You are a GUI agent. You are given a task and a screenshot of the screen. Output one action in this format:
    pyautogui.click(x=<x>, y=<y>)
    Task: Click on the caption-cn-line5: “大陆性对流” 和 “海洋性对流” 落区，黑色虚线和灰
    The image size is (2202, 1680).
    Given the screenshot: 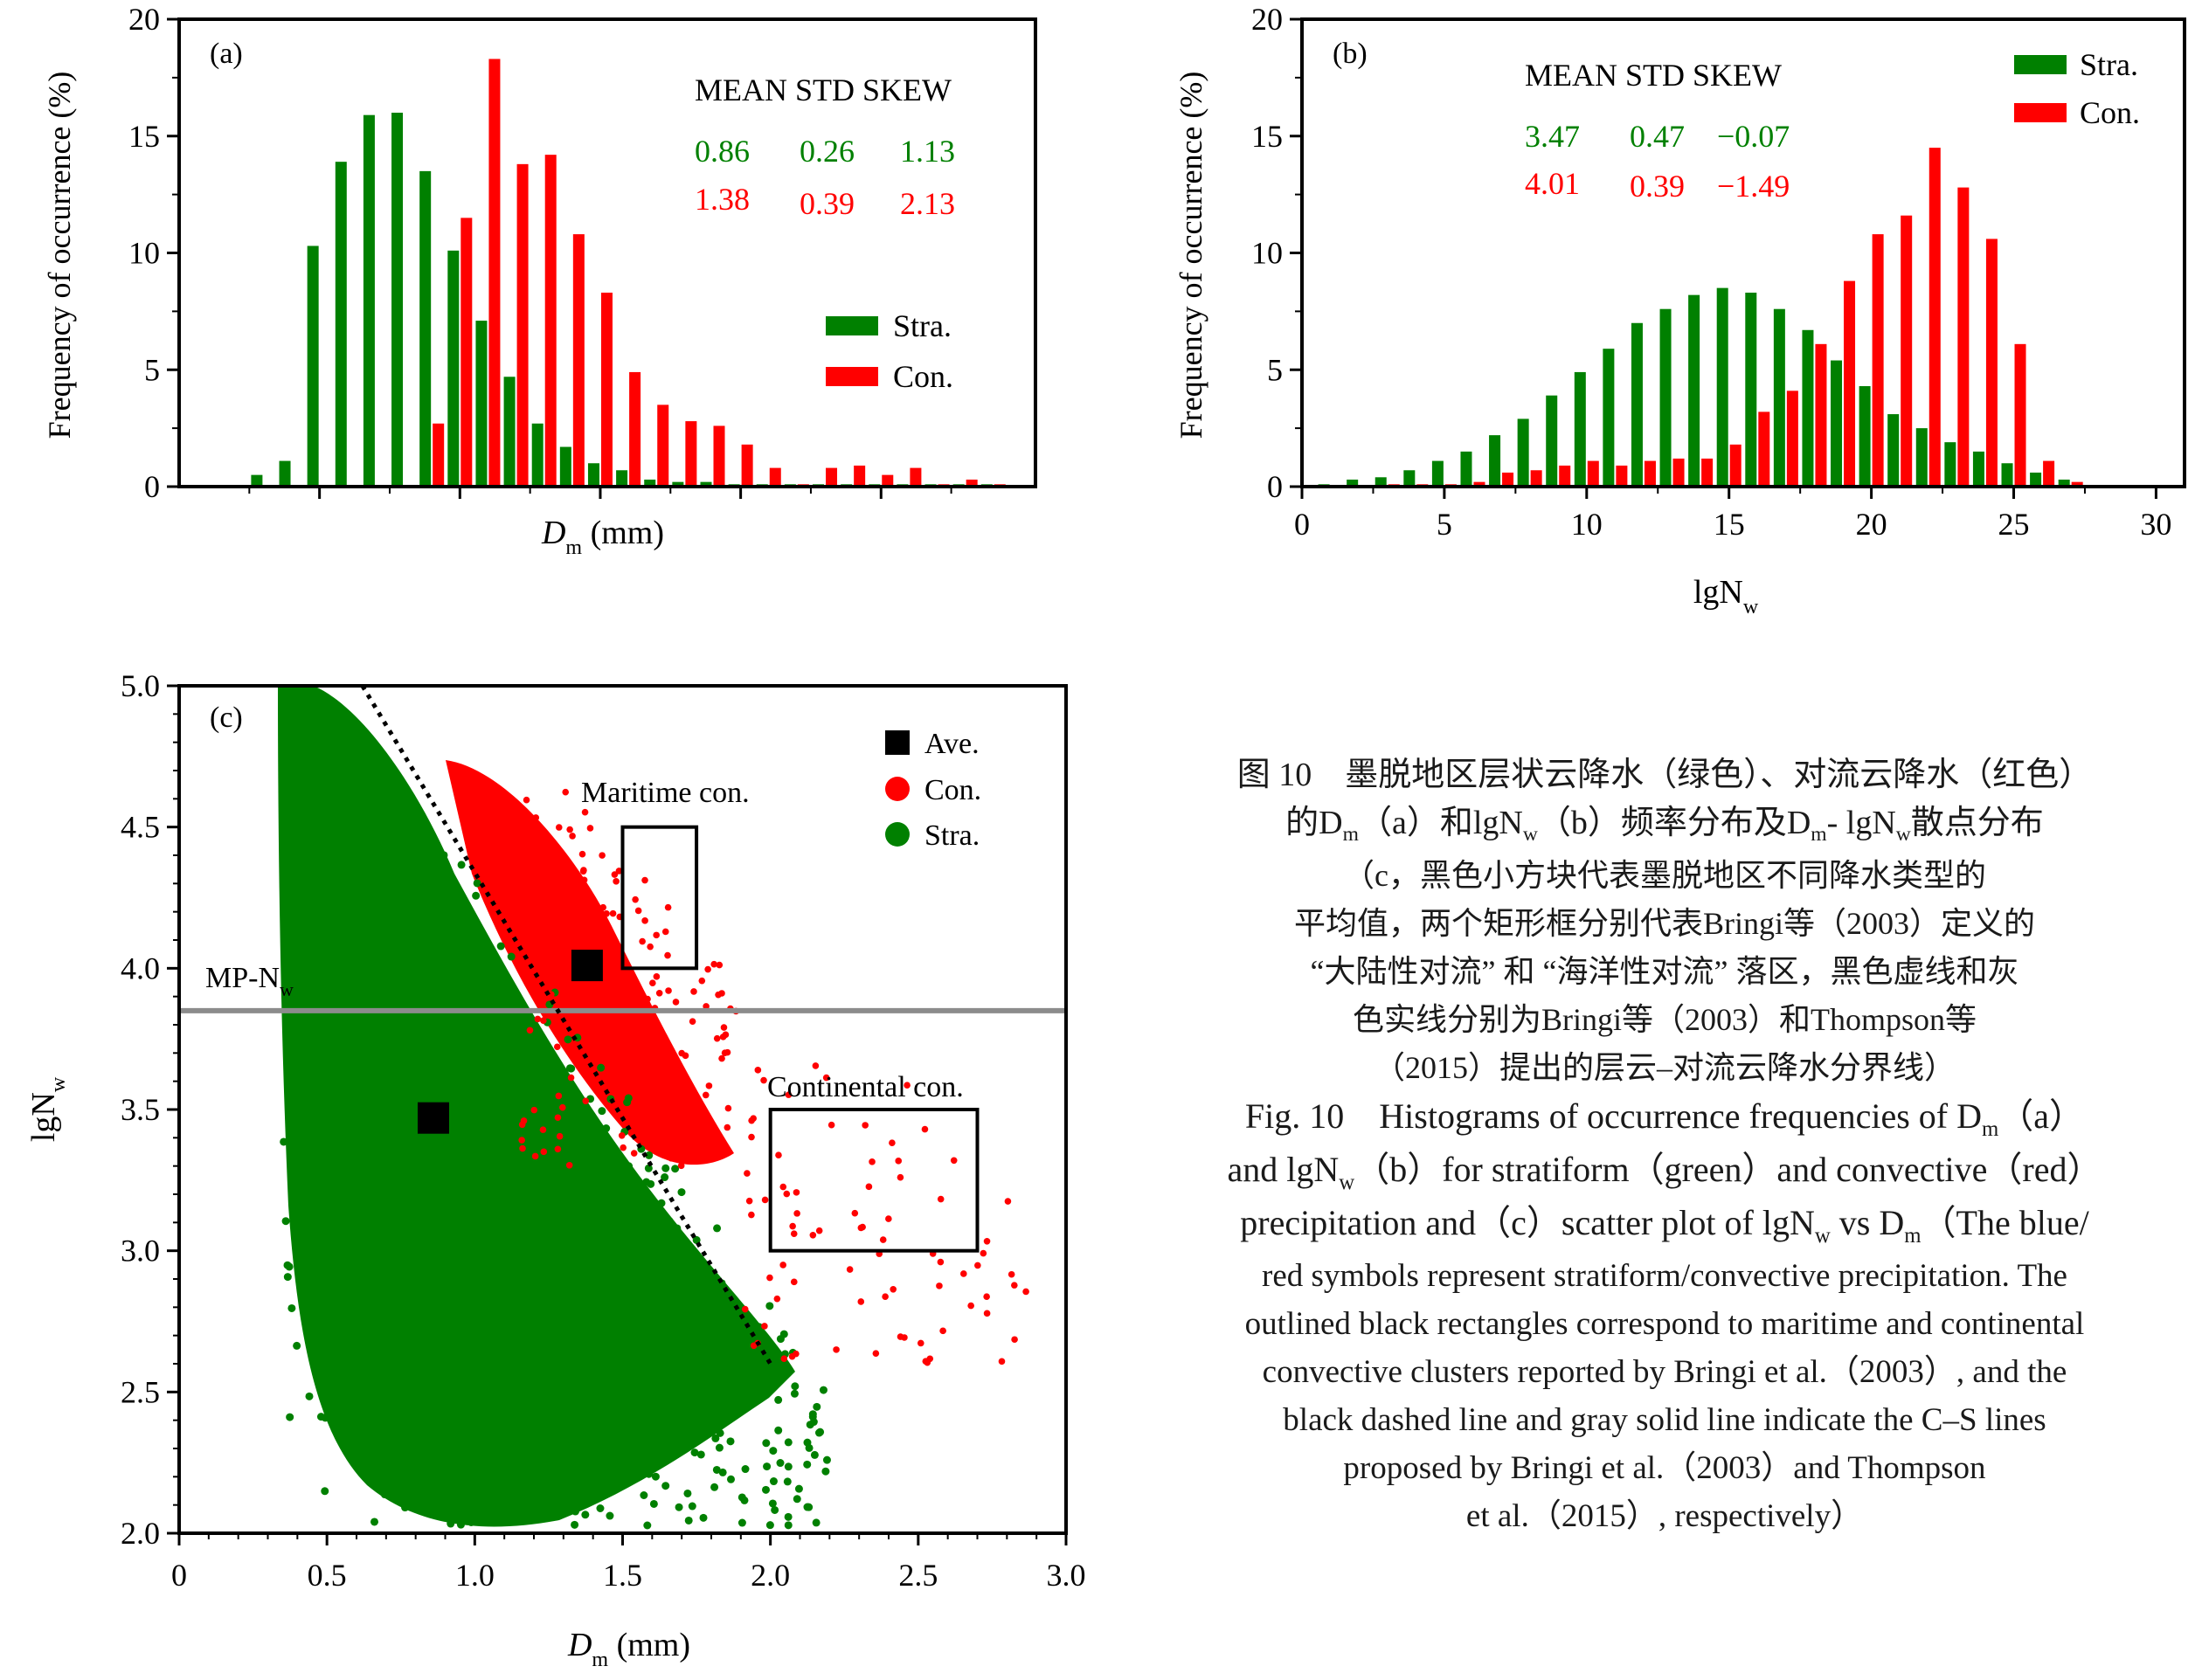 What is the action you would take?
    pyautogui.click(x=1664, y=971)
    